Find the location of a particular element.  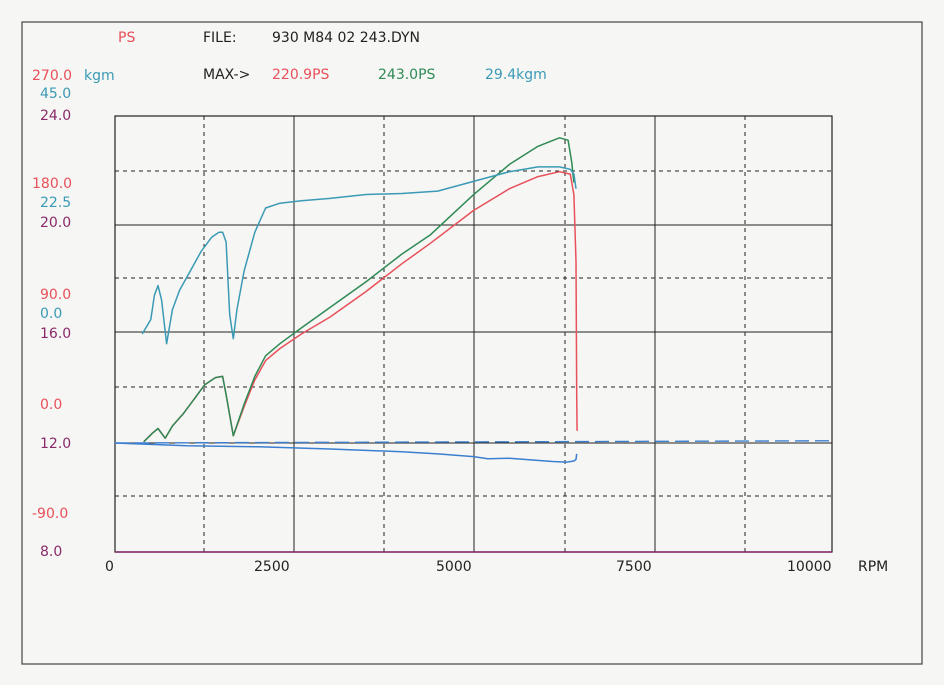

x-tick-2500: 2500 is located at coordinates (272, 567).